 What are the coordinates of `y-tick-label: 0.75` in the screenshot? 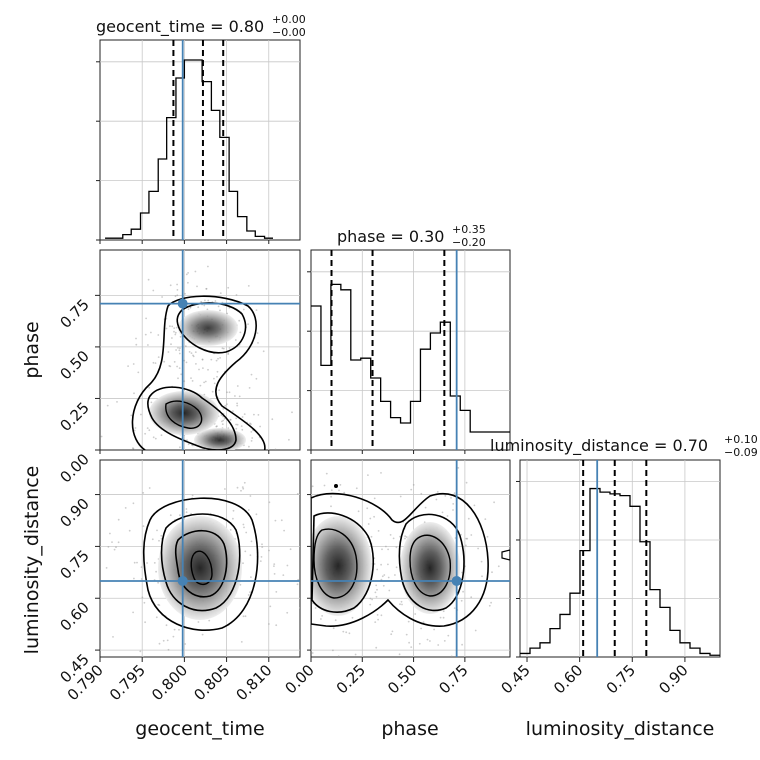 It's located at (74, 313).